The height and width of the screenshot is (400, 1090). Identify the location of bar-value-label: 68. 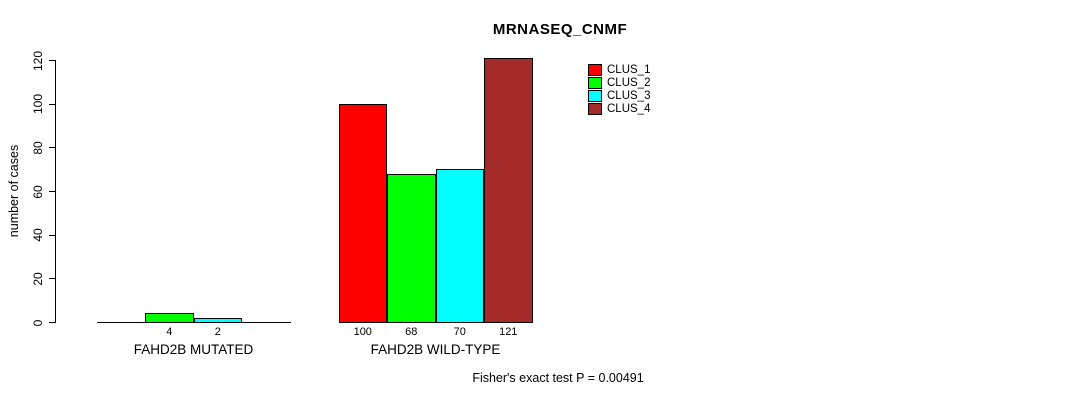
(411, 332).